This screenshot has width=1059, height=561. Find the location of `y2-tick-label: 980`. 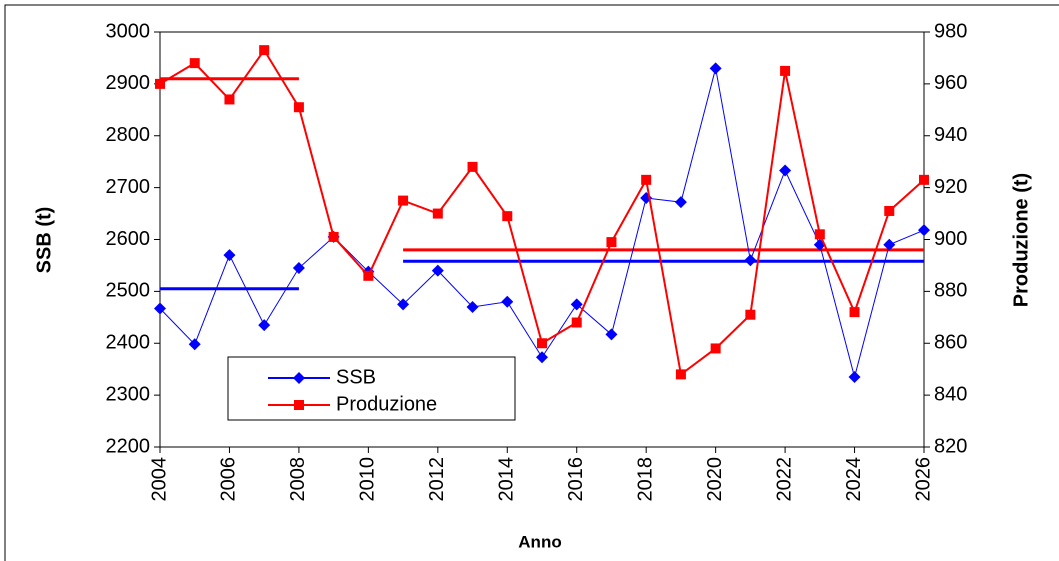

y2-tick-label: 980 is located at coordinates (950, 31).